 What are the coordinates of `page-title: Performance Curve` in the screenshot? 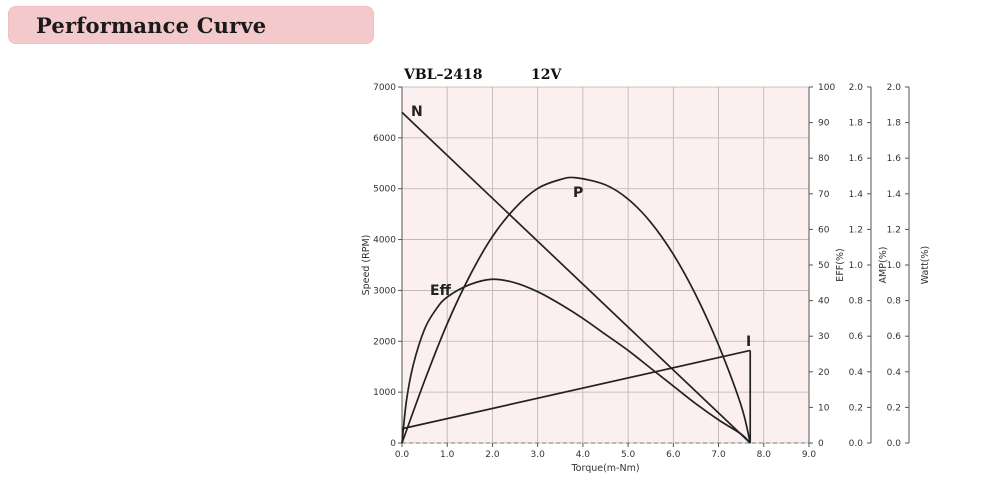 It's located at (151, 25).